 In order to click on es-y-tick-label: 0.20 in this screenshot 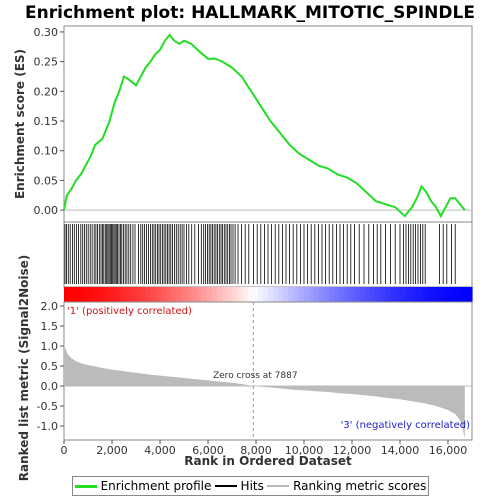, I will do `click(46, 91)`.